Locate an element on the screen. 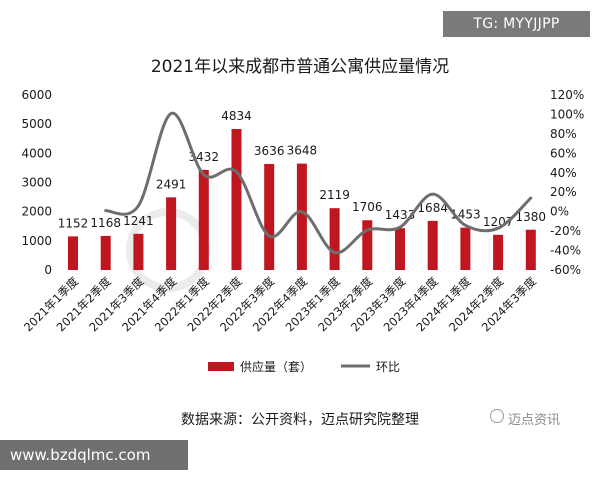 The width and height of the screenshot is (600, 480). bar-value-label: 1207 is located at coordinates (498, 222).